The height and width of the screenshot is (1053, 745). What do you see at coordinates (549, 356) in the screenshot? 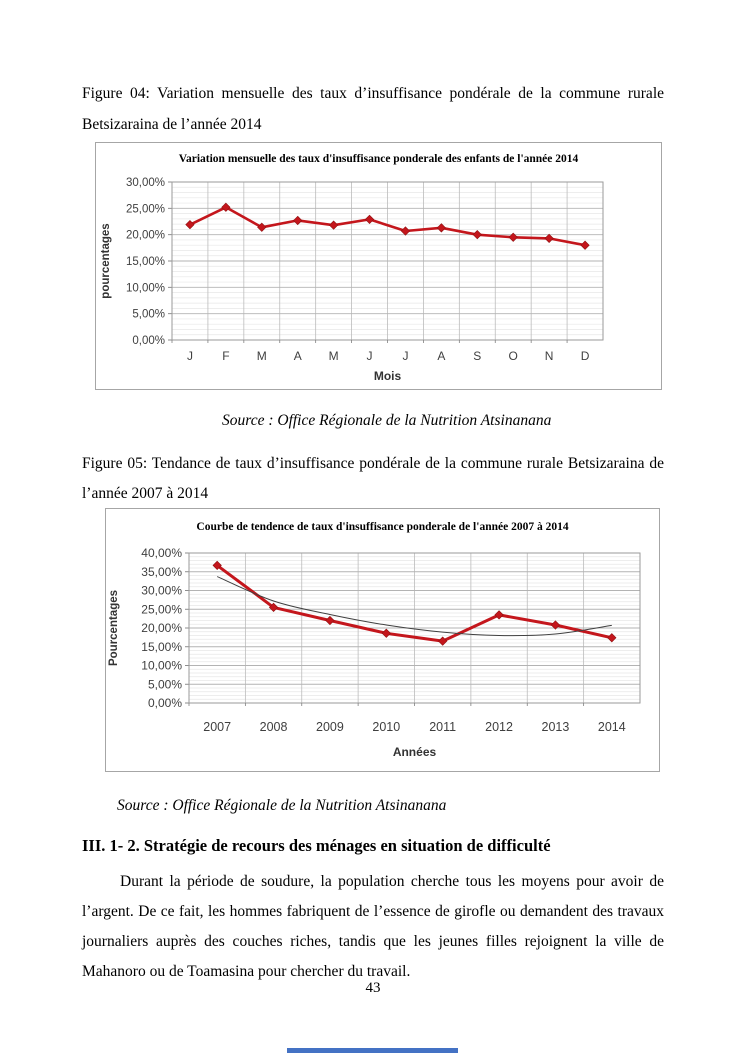
I see `svg-text: N` at bounding box center [549, 356].